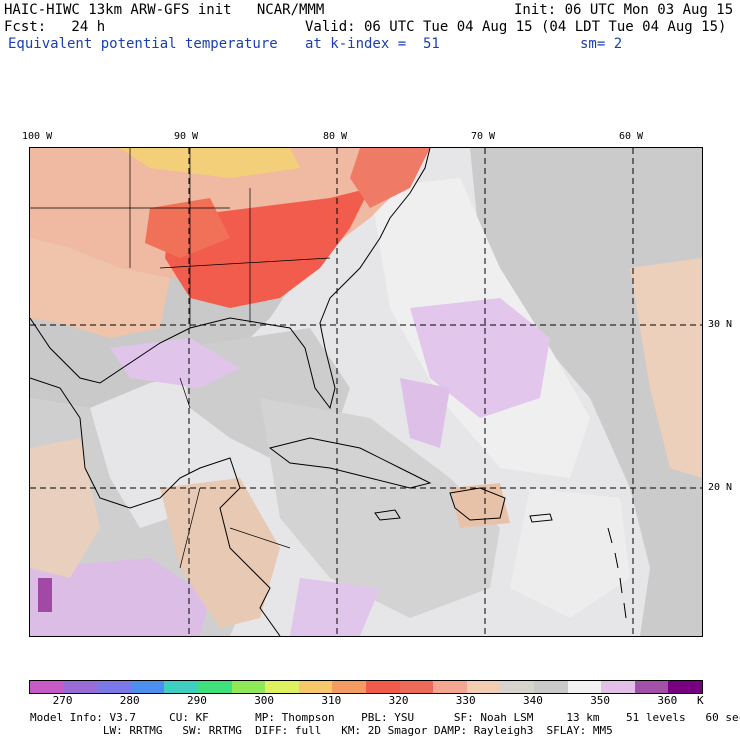 The image size is (740, 740). I want to click on colorbar-label: 270, so click(62, 700).